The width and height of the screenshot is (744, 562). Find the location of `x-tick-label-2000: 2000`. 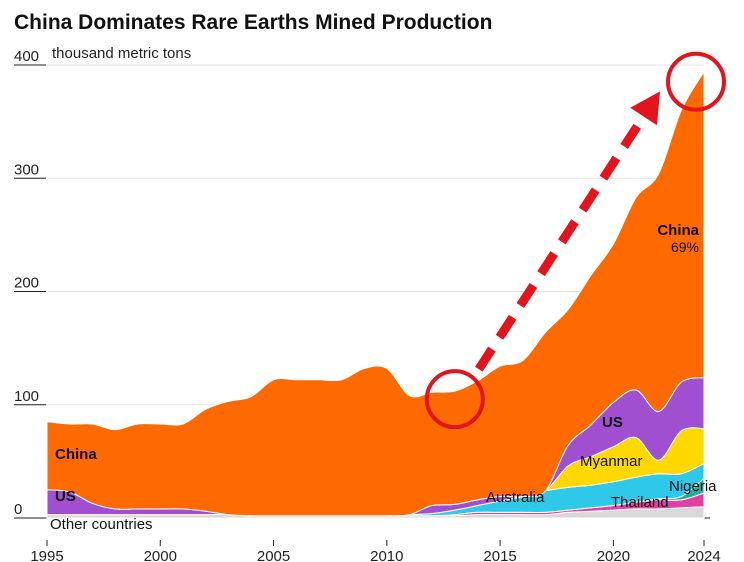

x-tick-label-2000: 2000 is located at coordinates (160, 555).